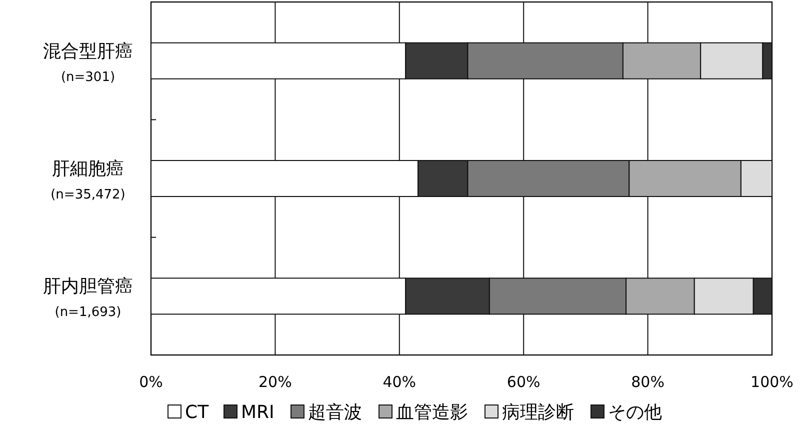  I want to click on x-tick-label: 20%, so click(275, 382).